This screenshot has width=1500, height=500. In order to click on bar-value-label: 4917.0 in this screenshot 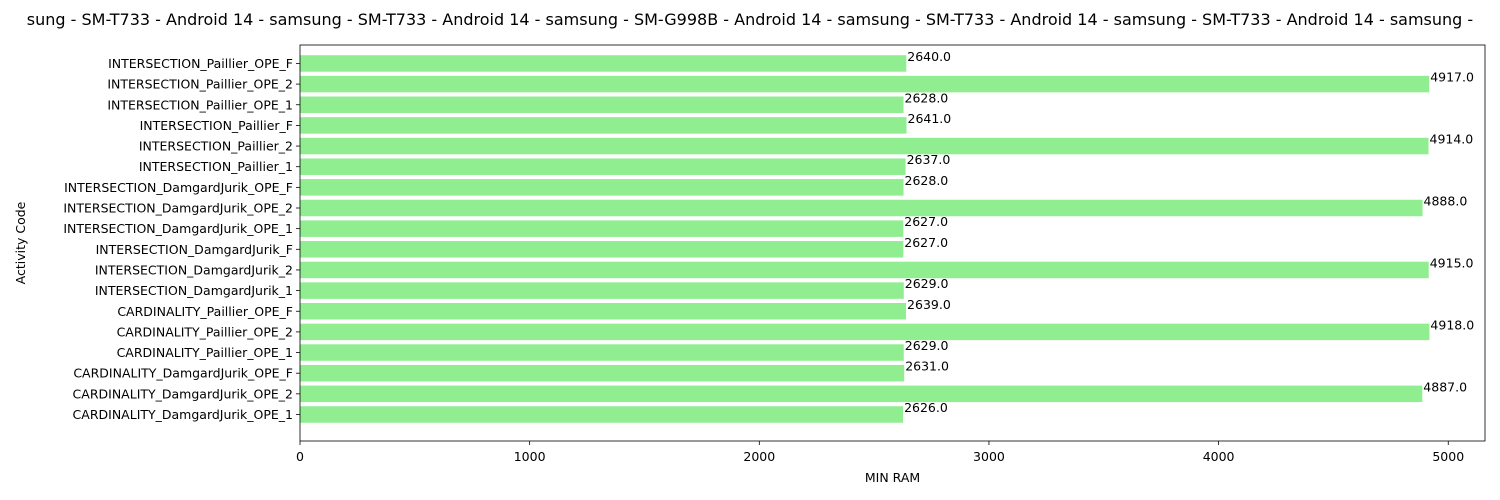, I will do `click(1452, 77)`.